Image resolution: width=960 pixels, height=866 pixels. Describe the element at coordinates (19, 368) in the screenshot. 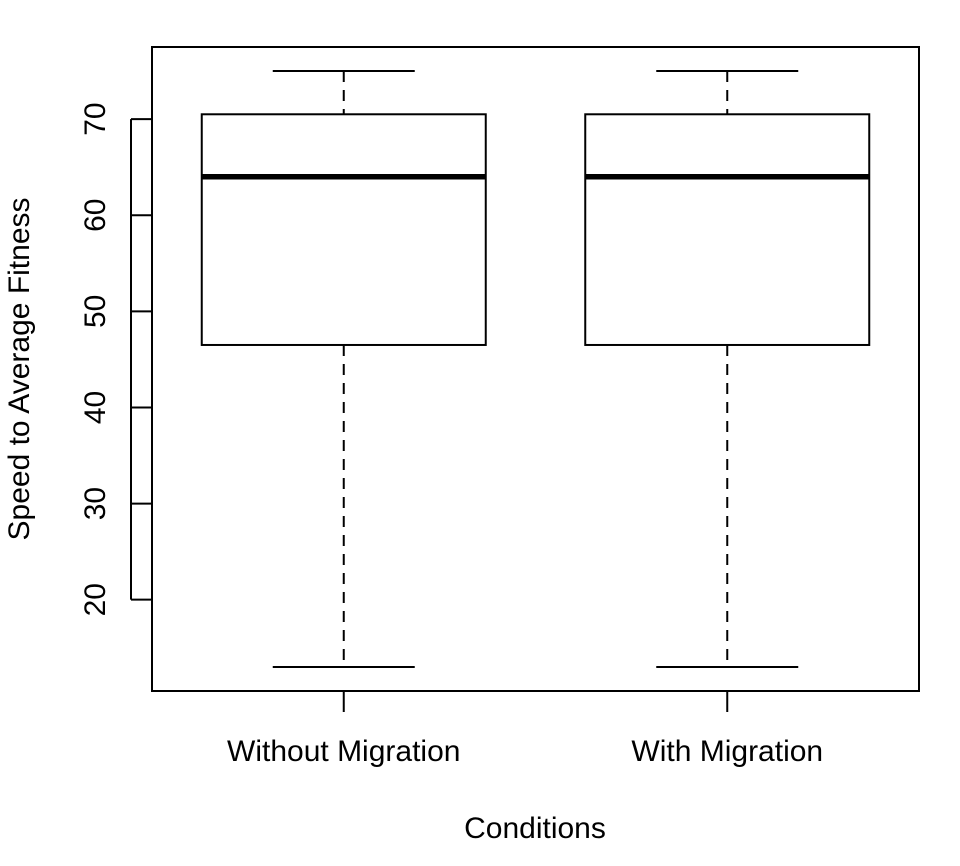

I see `y-axis-label: Speed to Average Fitness` at that location.